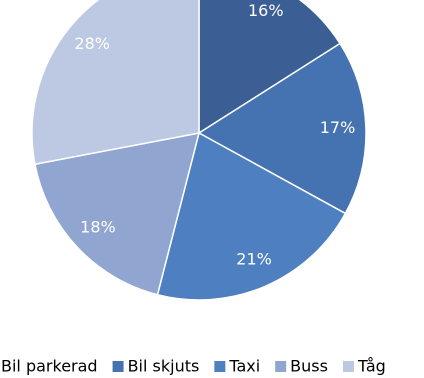  What do you see at coordinates (309, 366) in the screenshot?
I see `legend-label: Buss` at bounding box center [309, 366].